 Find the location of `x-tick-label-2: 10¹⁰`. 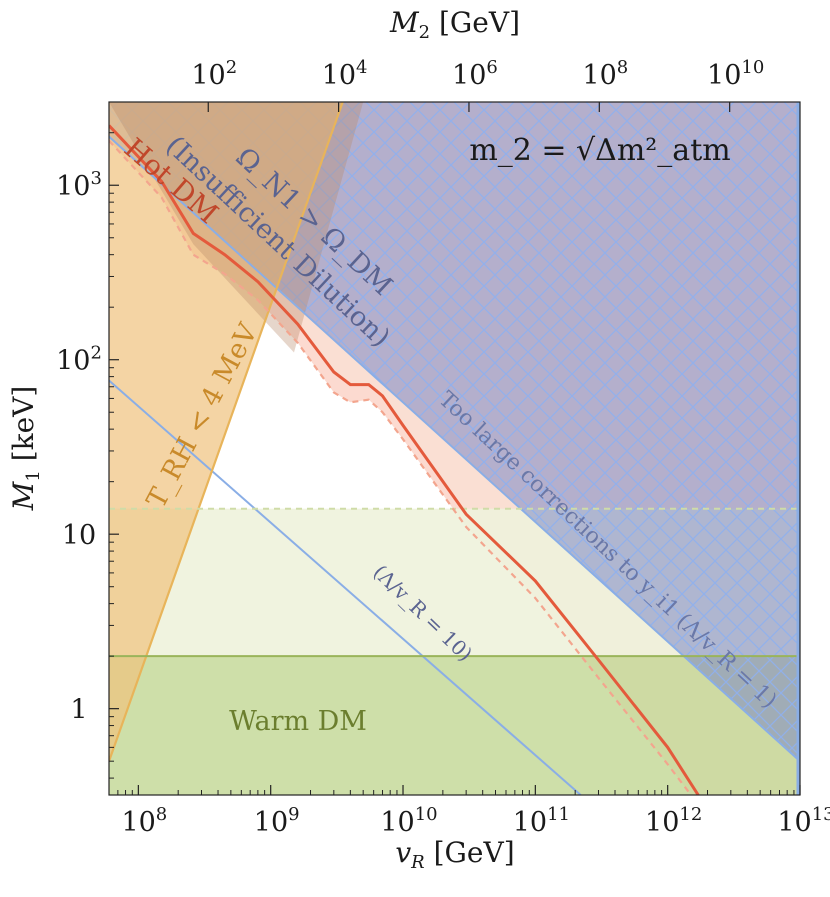

x-tick-label-2: 10¹⁰ is located at coordinates (408, 821).